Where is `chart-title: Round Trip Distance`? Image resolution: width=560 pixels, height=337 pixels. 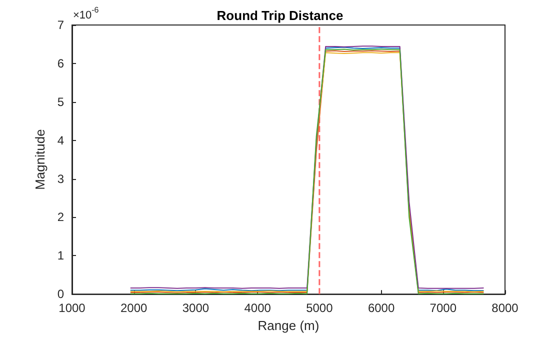 chart-title: Round Trip Distance is located at coordinates (280, 15).